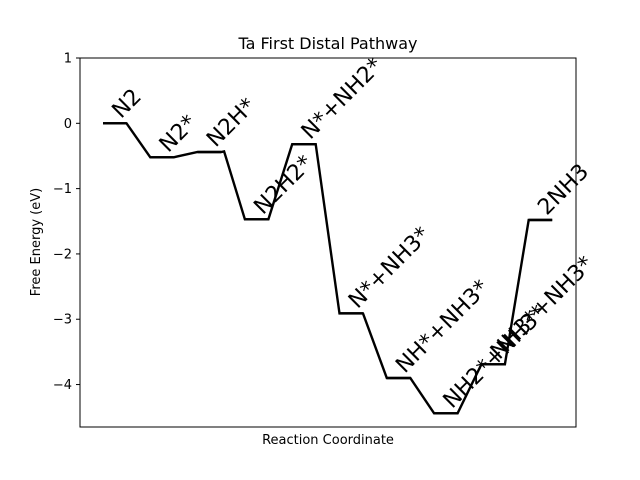 Image resolution: width=640 pixels, height=480 pixels. Describe the element at coordinates (62, 385) in the screenshot. I see `y-tick-label: −4` at that location.